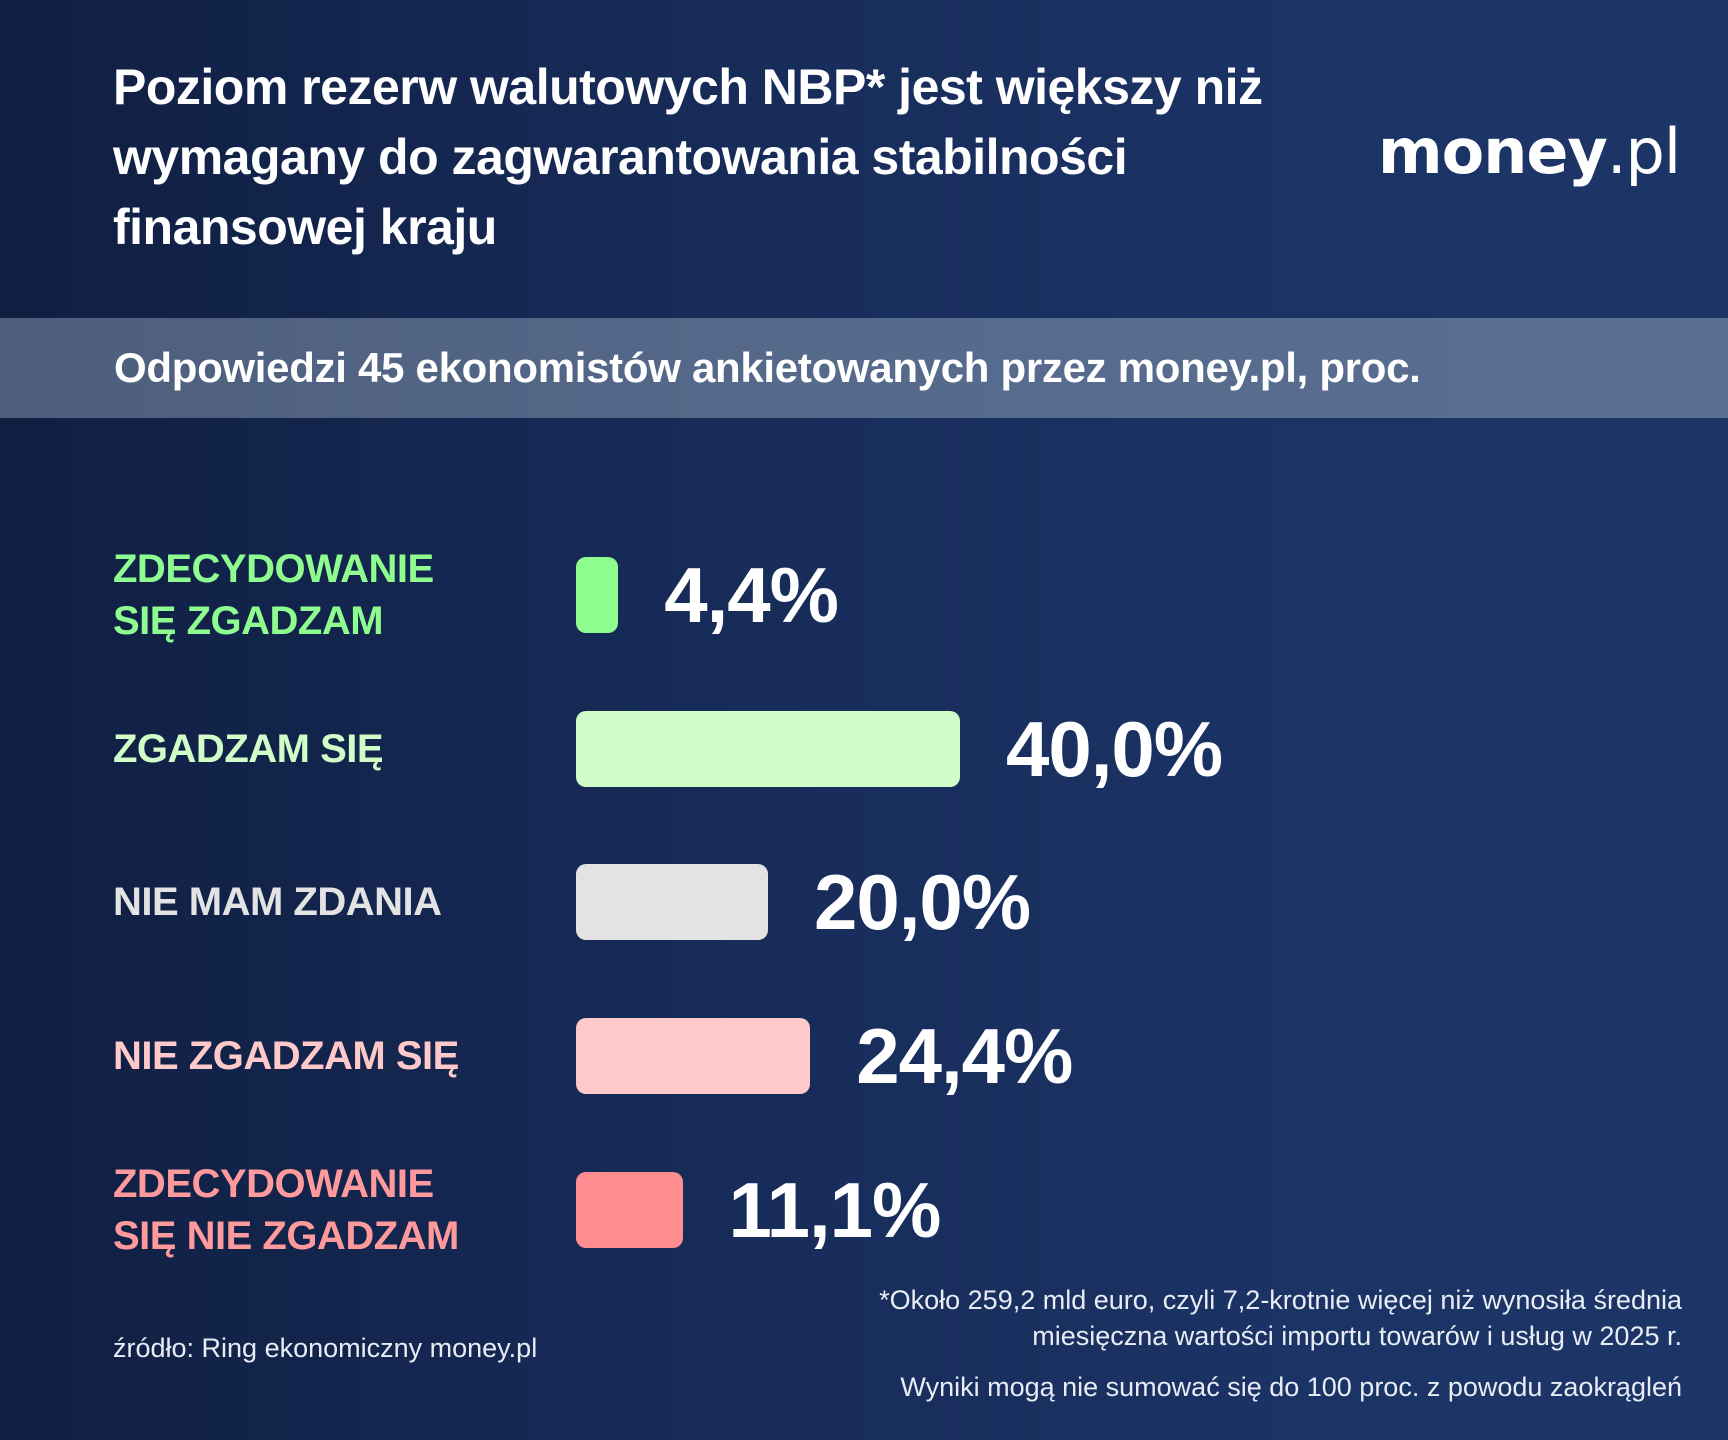 The height and width of the screenshot is (1440, 1728). What do you see at coordinates (1114, 749) in the screenshot?
I see `value-label: 40,0%` at bounding box center [1114, 749].